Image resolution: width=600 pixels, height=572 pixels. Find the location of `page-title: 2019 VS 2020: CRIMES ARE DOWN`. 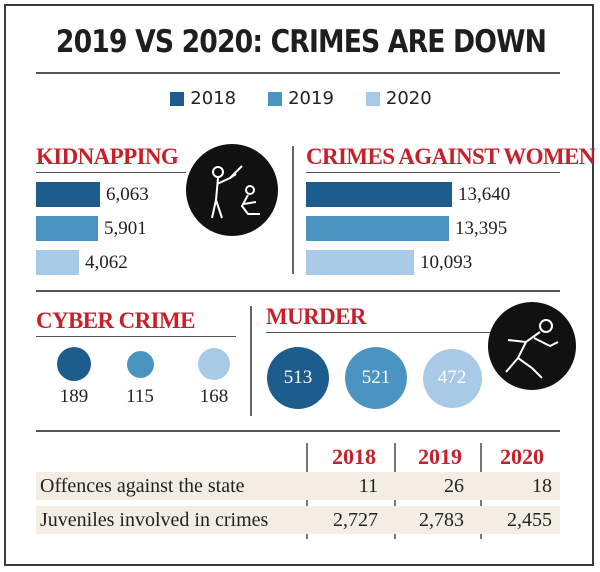

page-title: 2019 VS 2020: CRIMES ARE DOWN is located at coordinates (301, 42).